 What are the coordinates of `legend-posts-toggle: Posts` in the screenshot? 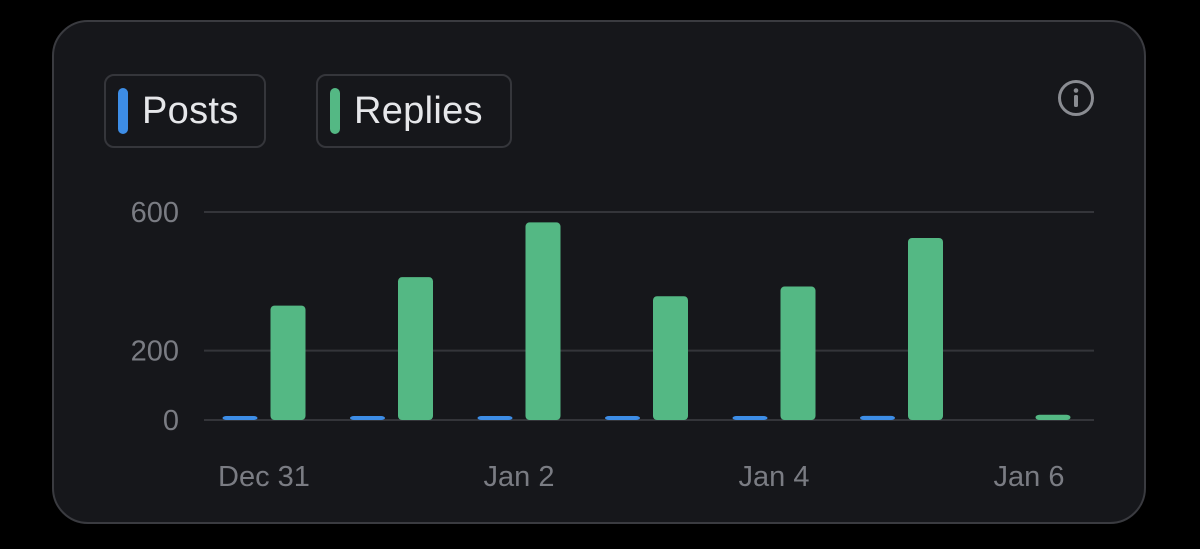 It's located at (185, 111).